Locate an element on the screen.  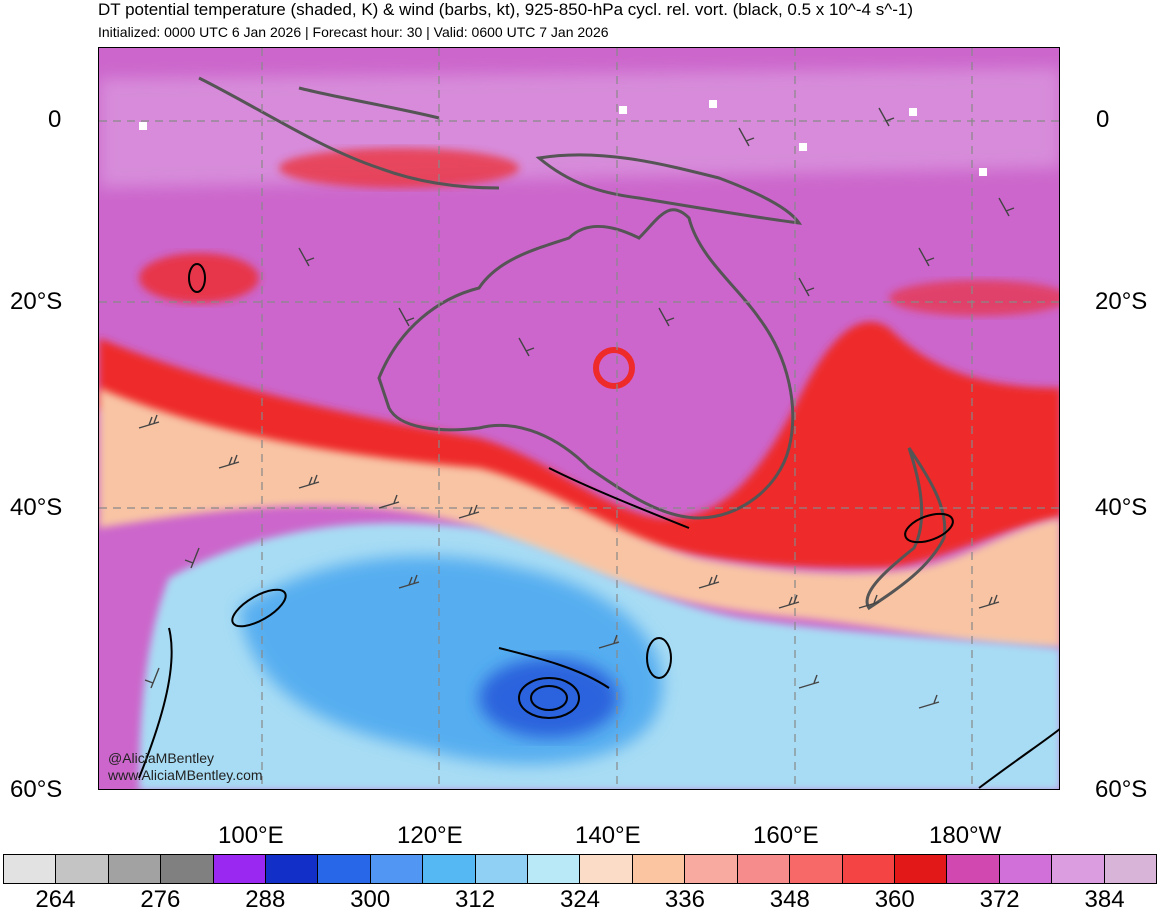
colorbar-label: 264 is located at coordinates (55, 899).